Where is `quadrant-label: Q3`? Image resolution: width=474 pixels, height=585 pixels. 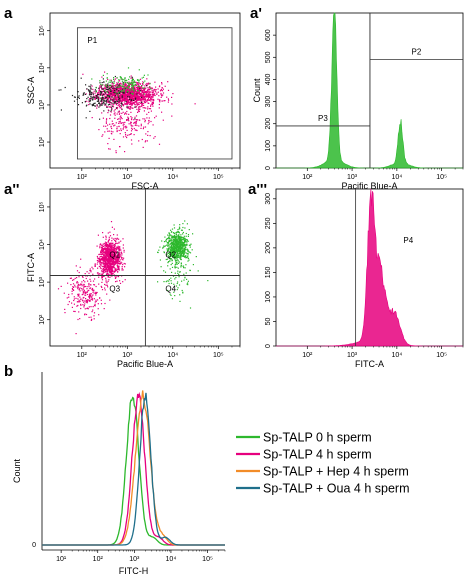 quadrant-label: Q3 is located at coordinates (114, 289).